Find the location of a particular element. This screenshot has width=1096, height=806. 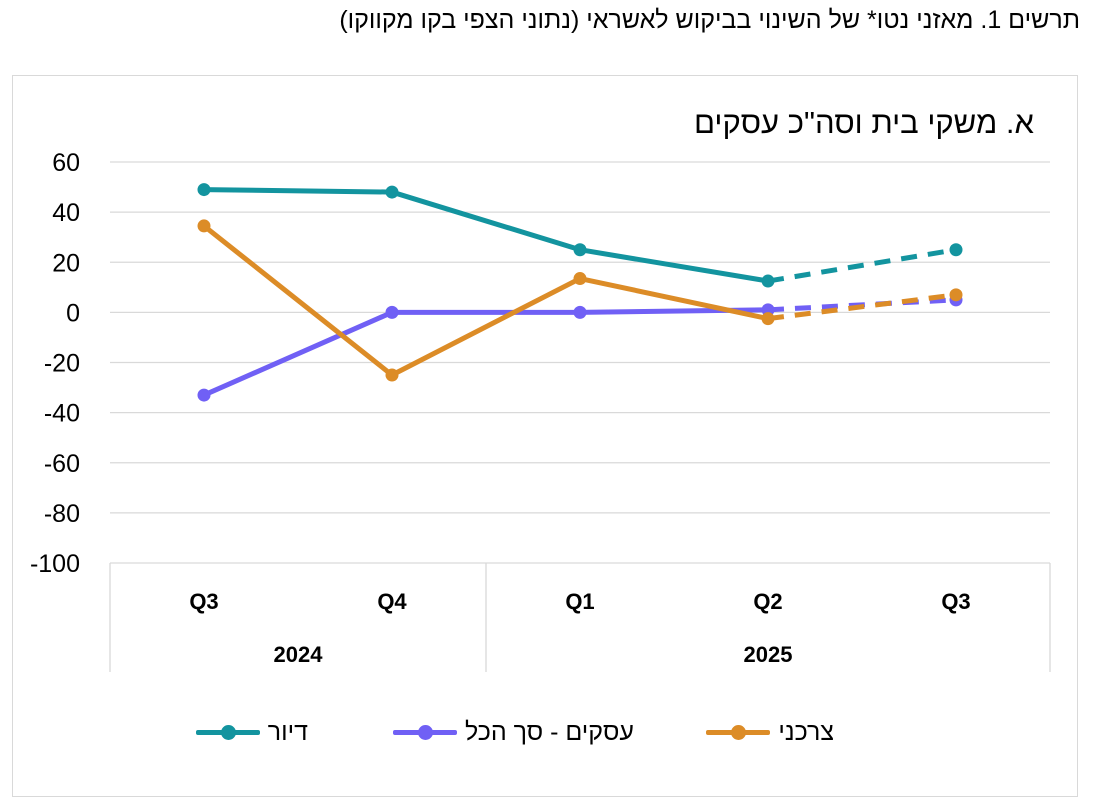

y-tick-label: 60 is located at coordinates (66, 163).